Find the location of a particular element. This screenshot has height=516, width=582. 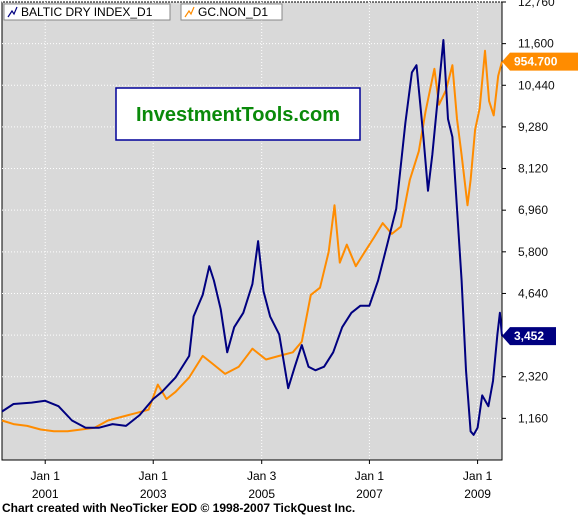

x-tick-year-label: 2009 is located at coordinates (477, 494).